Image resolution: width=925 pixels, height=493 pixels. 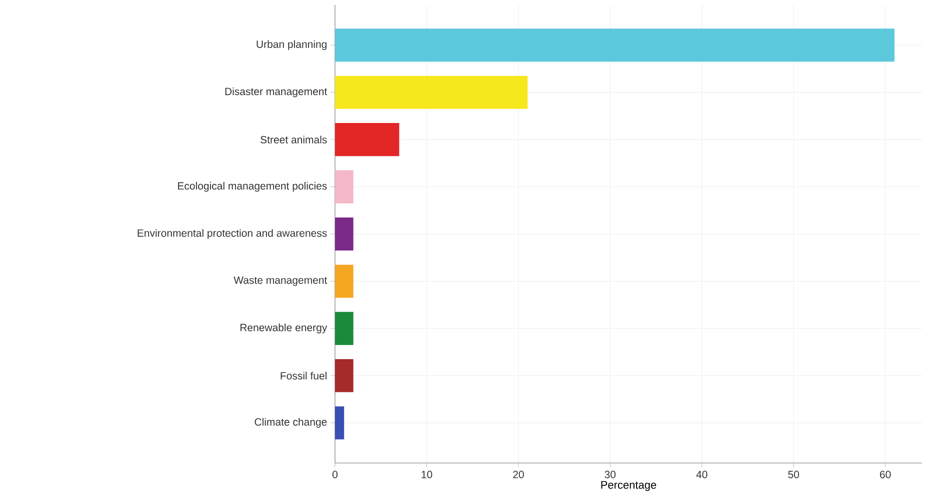 I want to click on x-tick-label: 0, so click(x=335, y=474).